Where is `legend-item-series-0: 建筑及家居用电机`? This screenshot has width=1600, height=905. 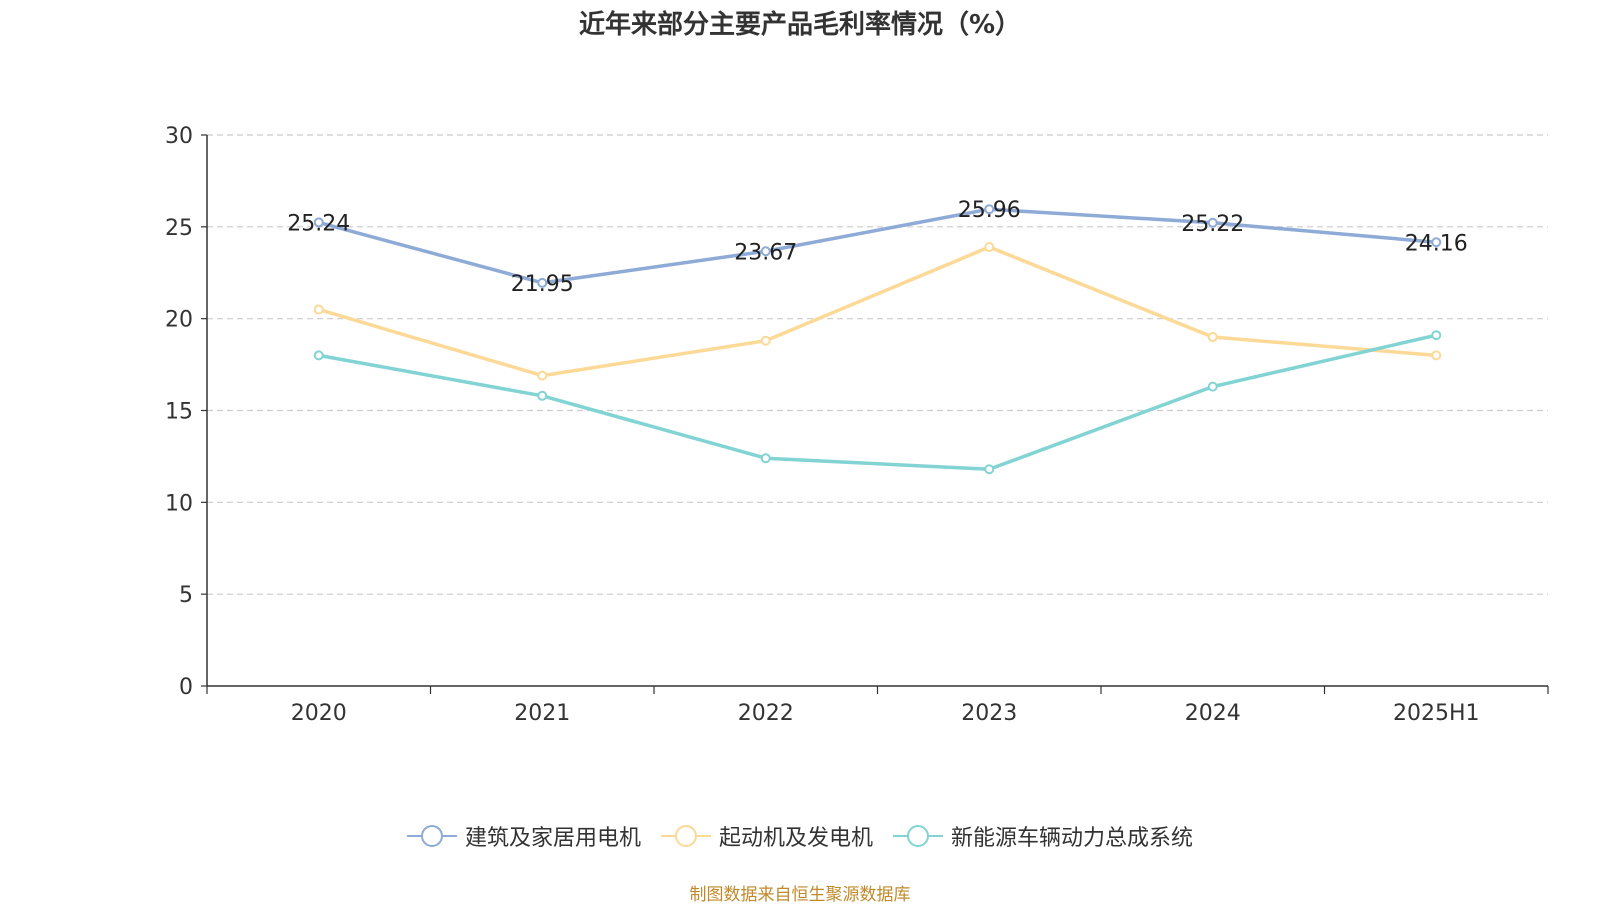 legend-item-series-0: 建筑及家居用电机 is located at coordinates (523, 836).